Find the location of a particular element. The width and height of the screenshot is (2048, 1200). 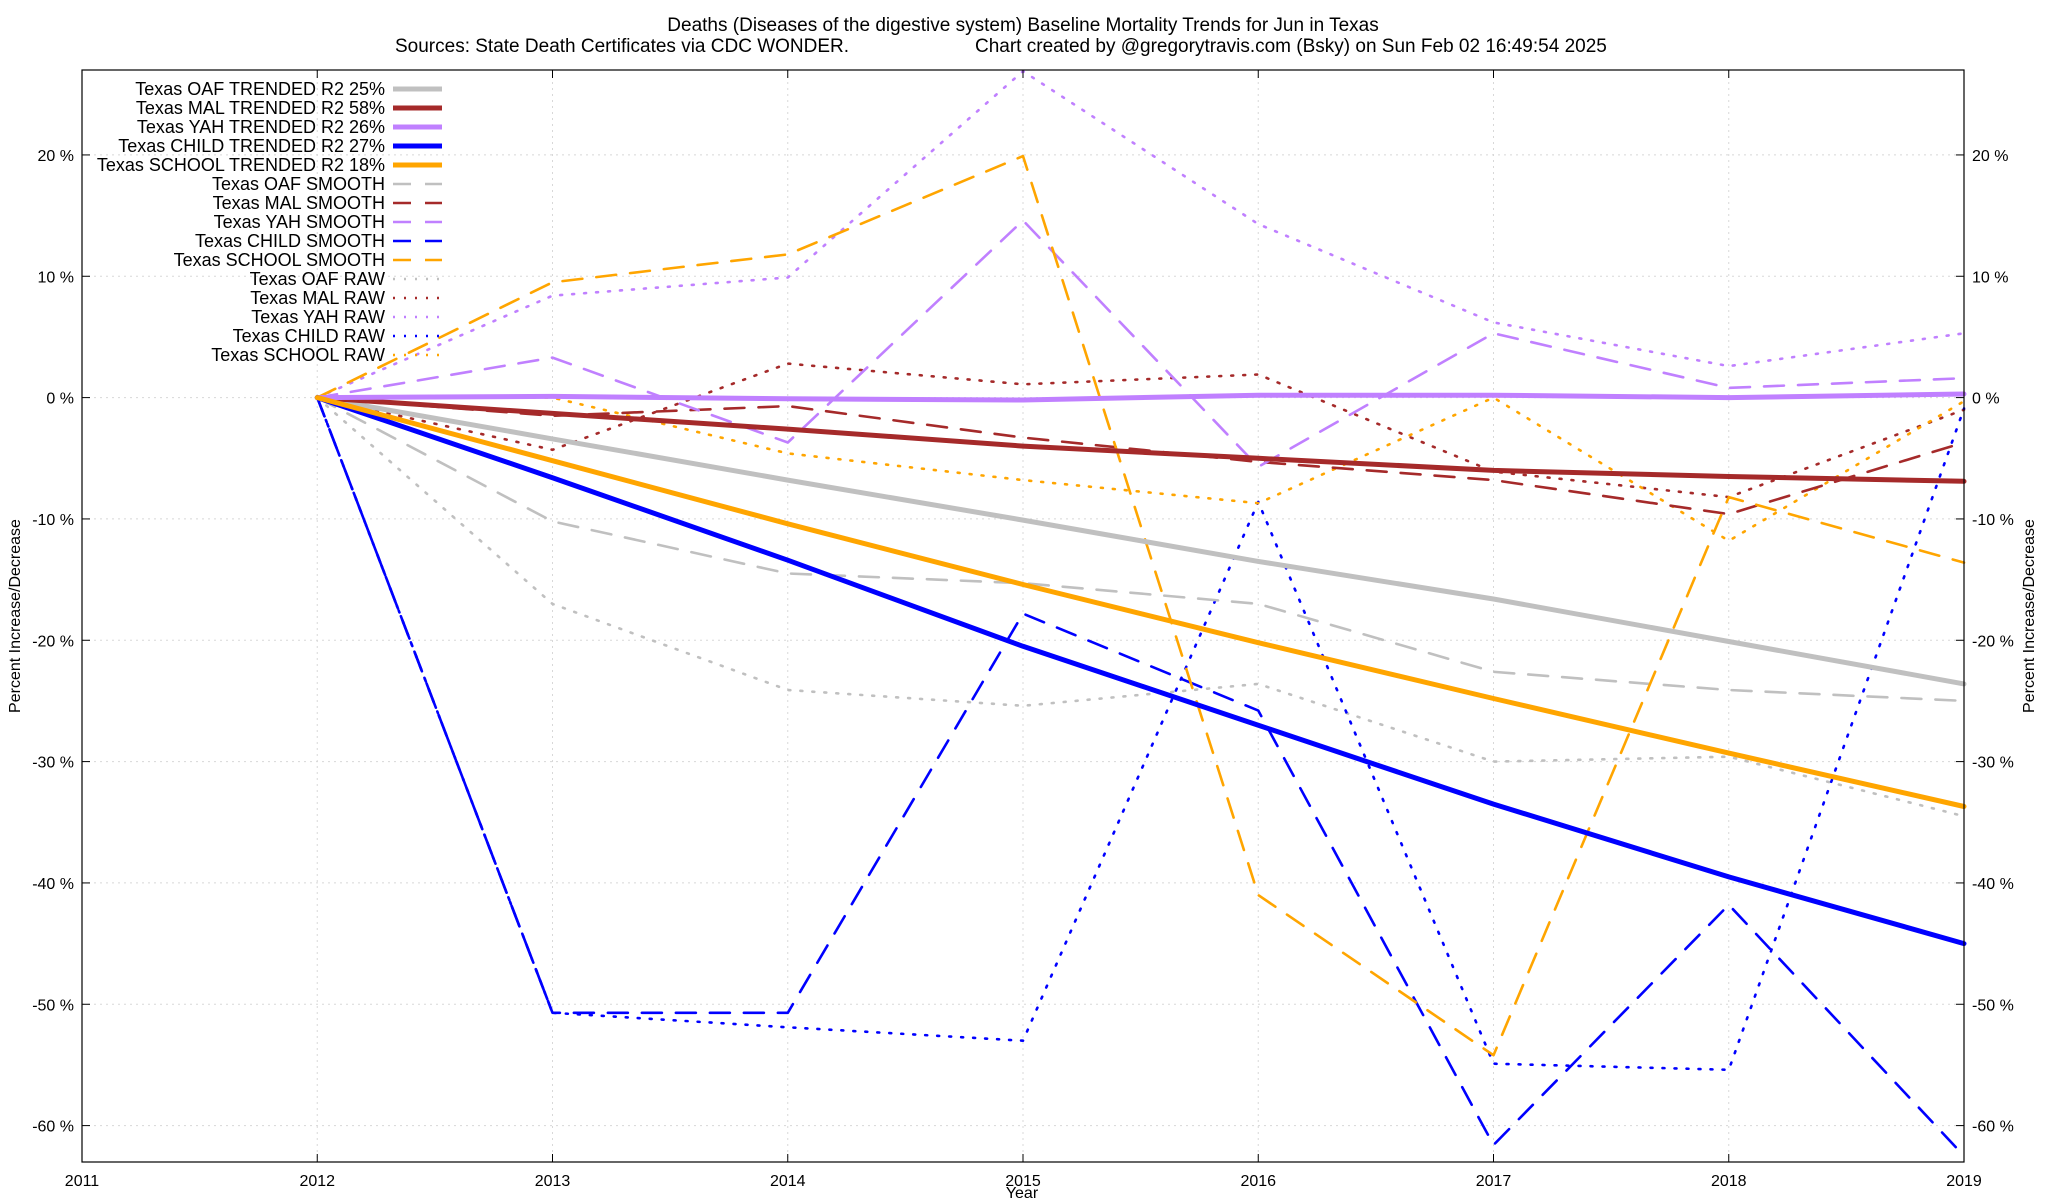

legend-label: Texas YAH SMOOTH is located at coordinates (299, 222).